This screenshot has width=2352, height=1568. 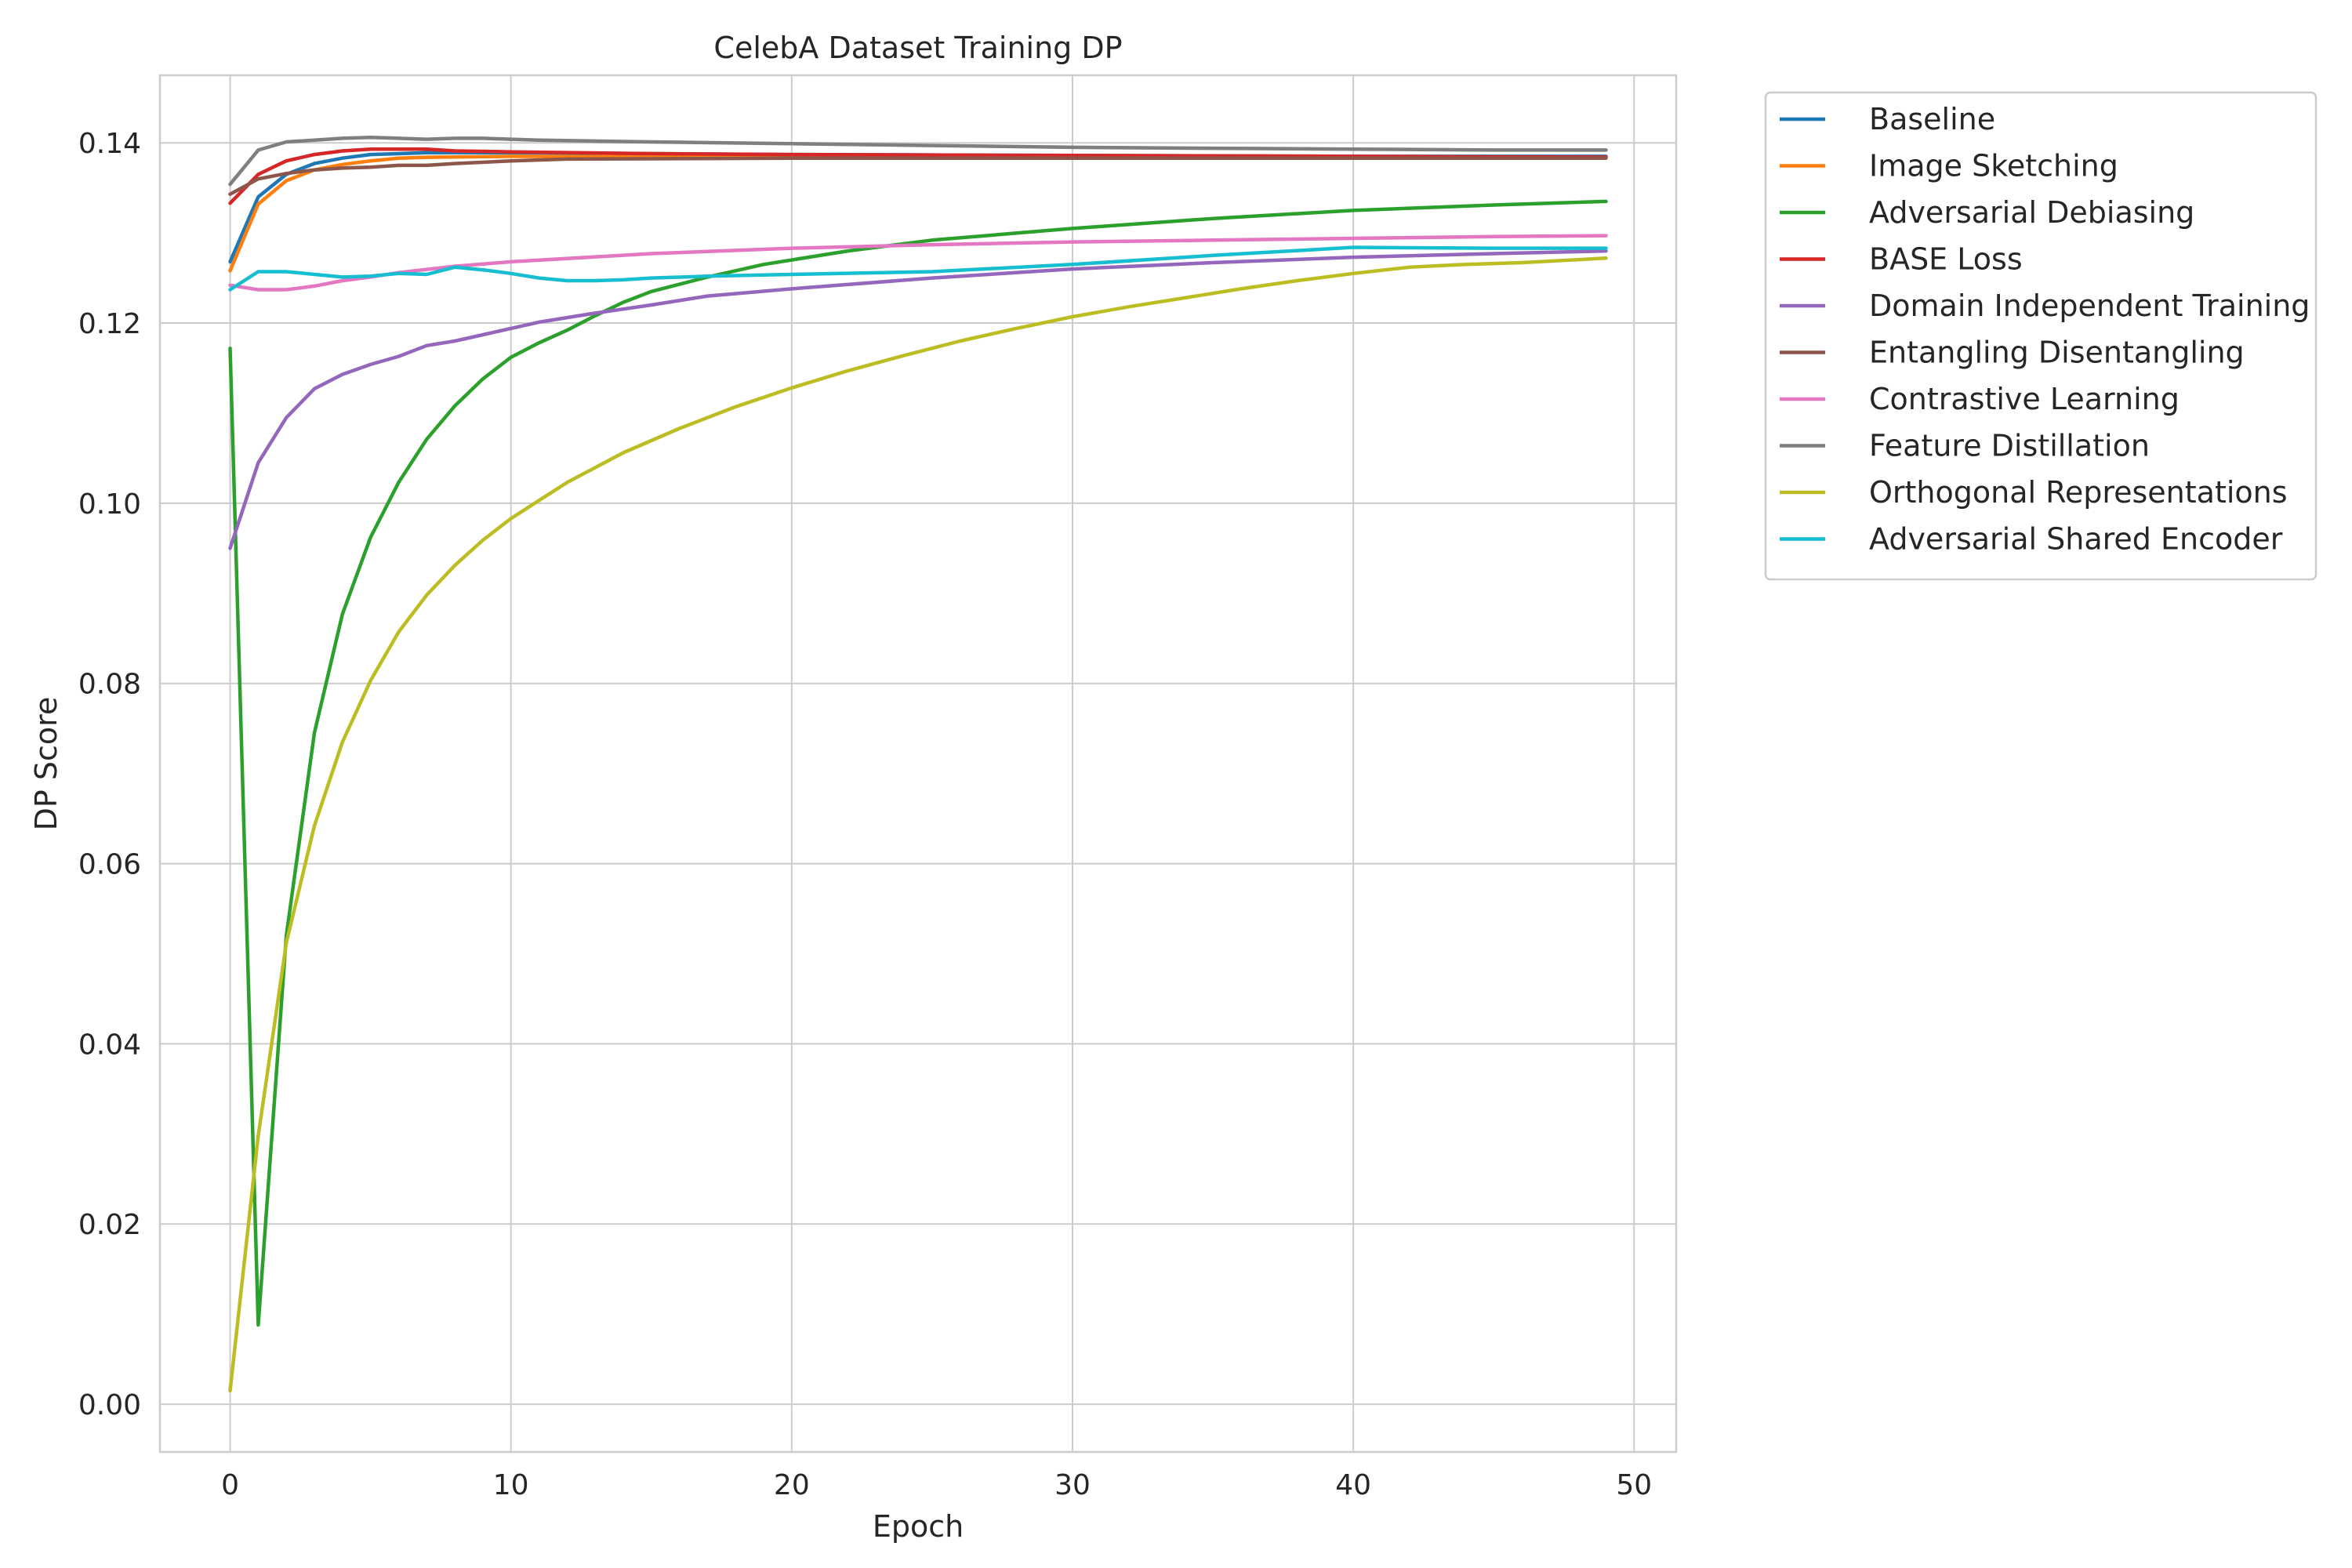 I want to click on legend-label-adversarial-shared-encoder: Adversarial Shared Encoder, so click(x=2076, y=539).